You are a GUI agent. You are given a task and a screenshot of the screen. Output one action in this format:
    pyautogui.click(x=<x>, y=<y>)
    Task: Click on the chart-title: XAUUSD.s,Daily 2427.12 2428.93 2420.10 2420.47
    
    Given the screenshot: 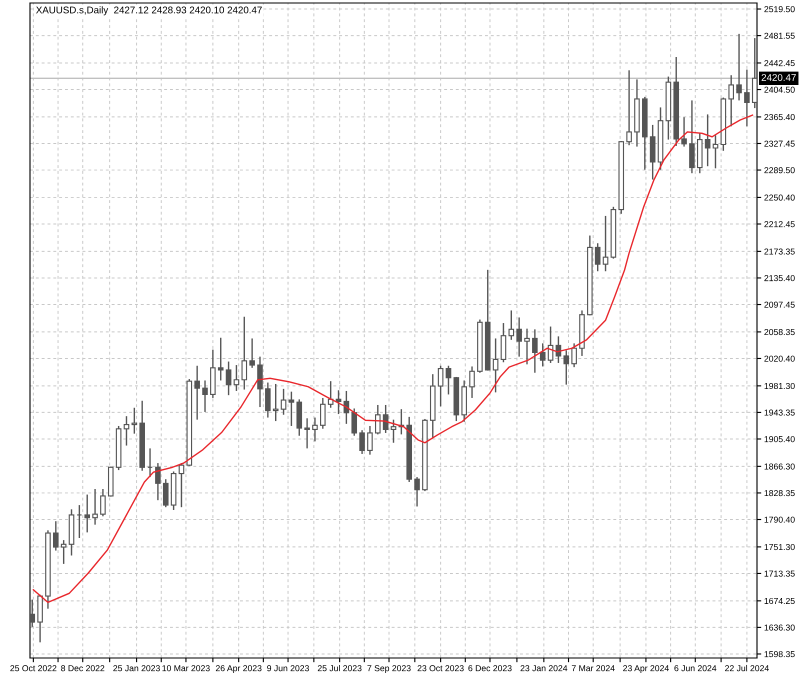 What is the action you would take?
    pyautogui.click(x=149, y=11)
    